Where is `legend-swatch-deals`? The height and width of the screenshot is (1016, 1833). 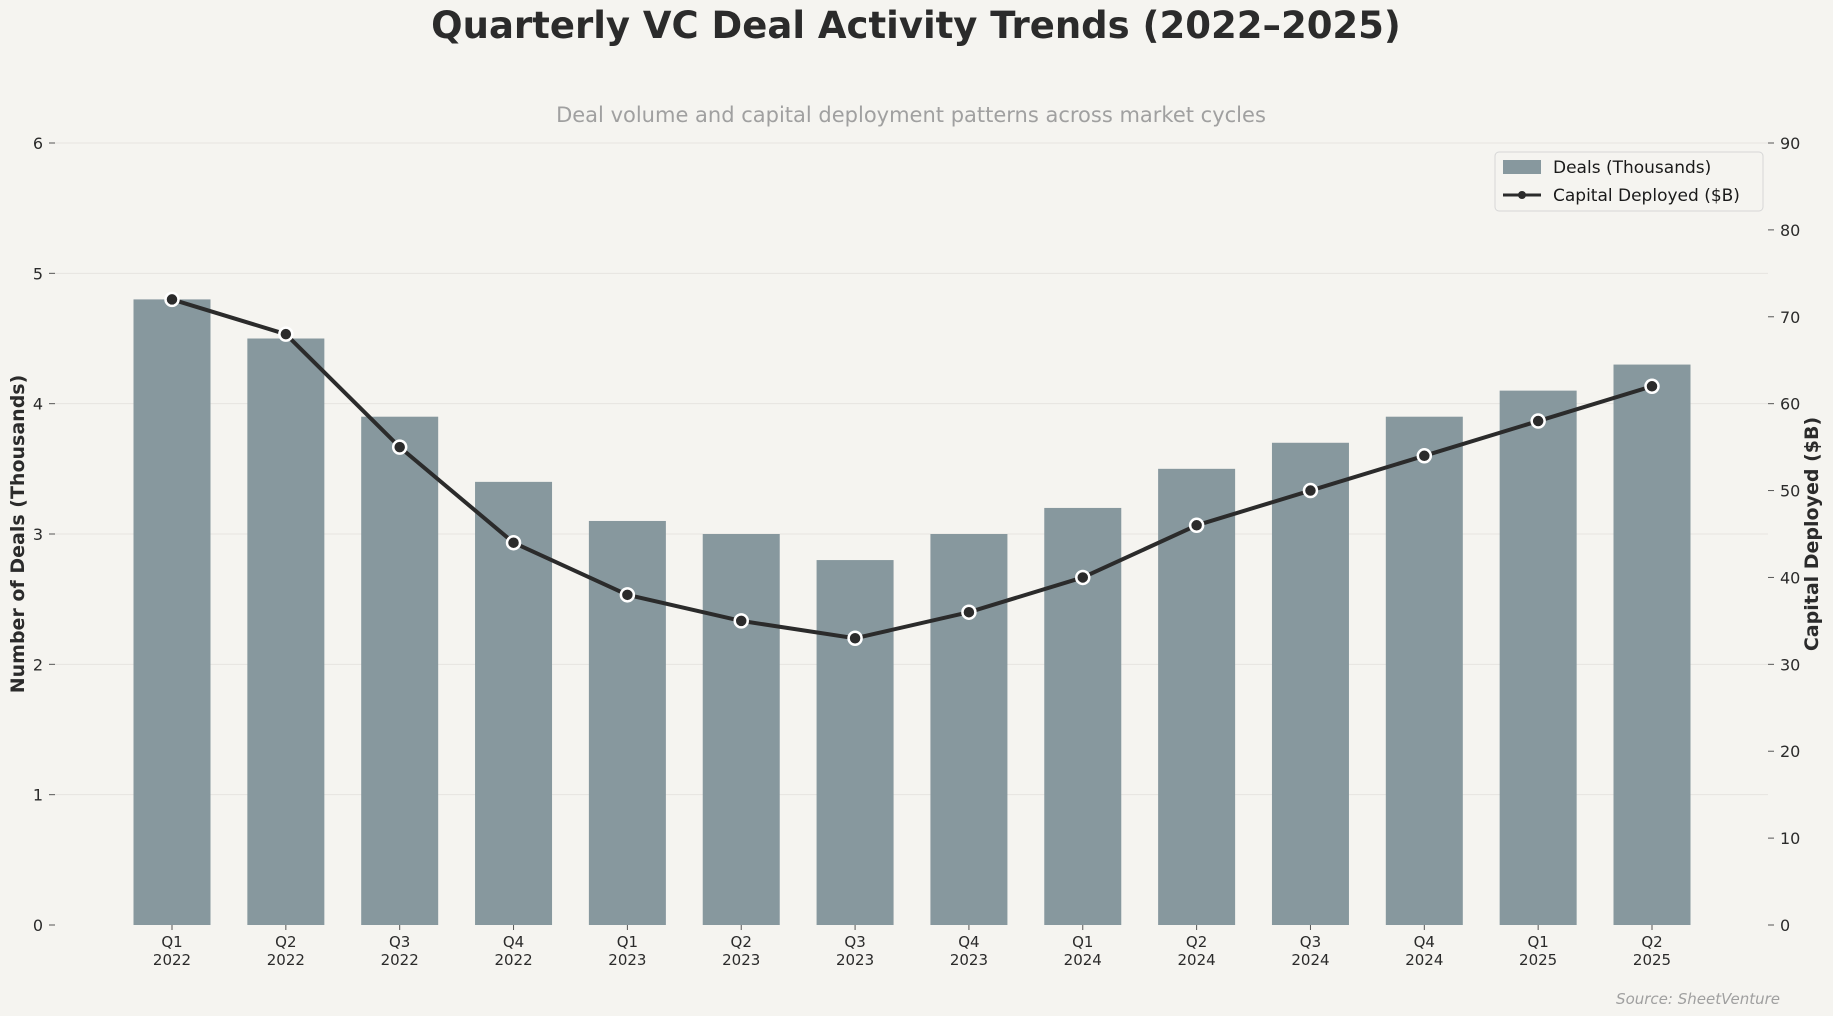 legend-swatch-deals is located at coordinates (1522, 167).